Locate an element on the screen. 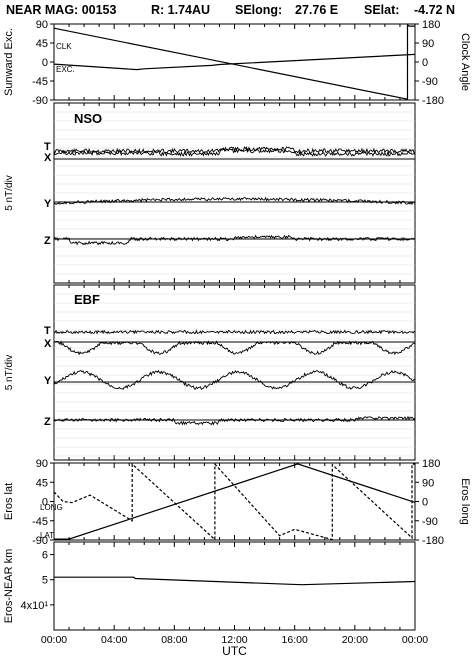 The width and height of the screenshot is (473, 656). x-tick-label: 08:00 is located at coordinates (174, 640).